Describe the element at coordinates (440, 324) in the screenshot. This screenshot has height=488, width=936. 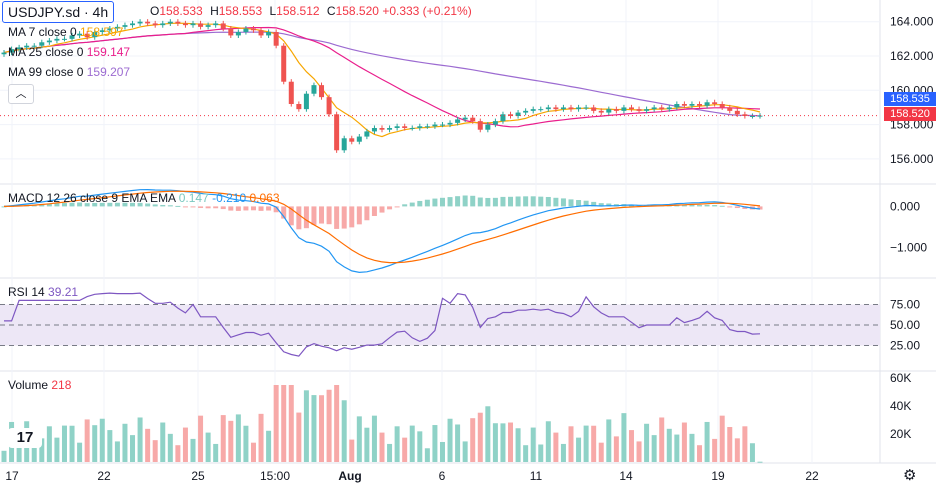
I see `rsi-pane` at that location.